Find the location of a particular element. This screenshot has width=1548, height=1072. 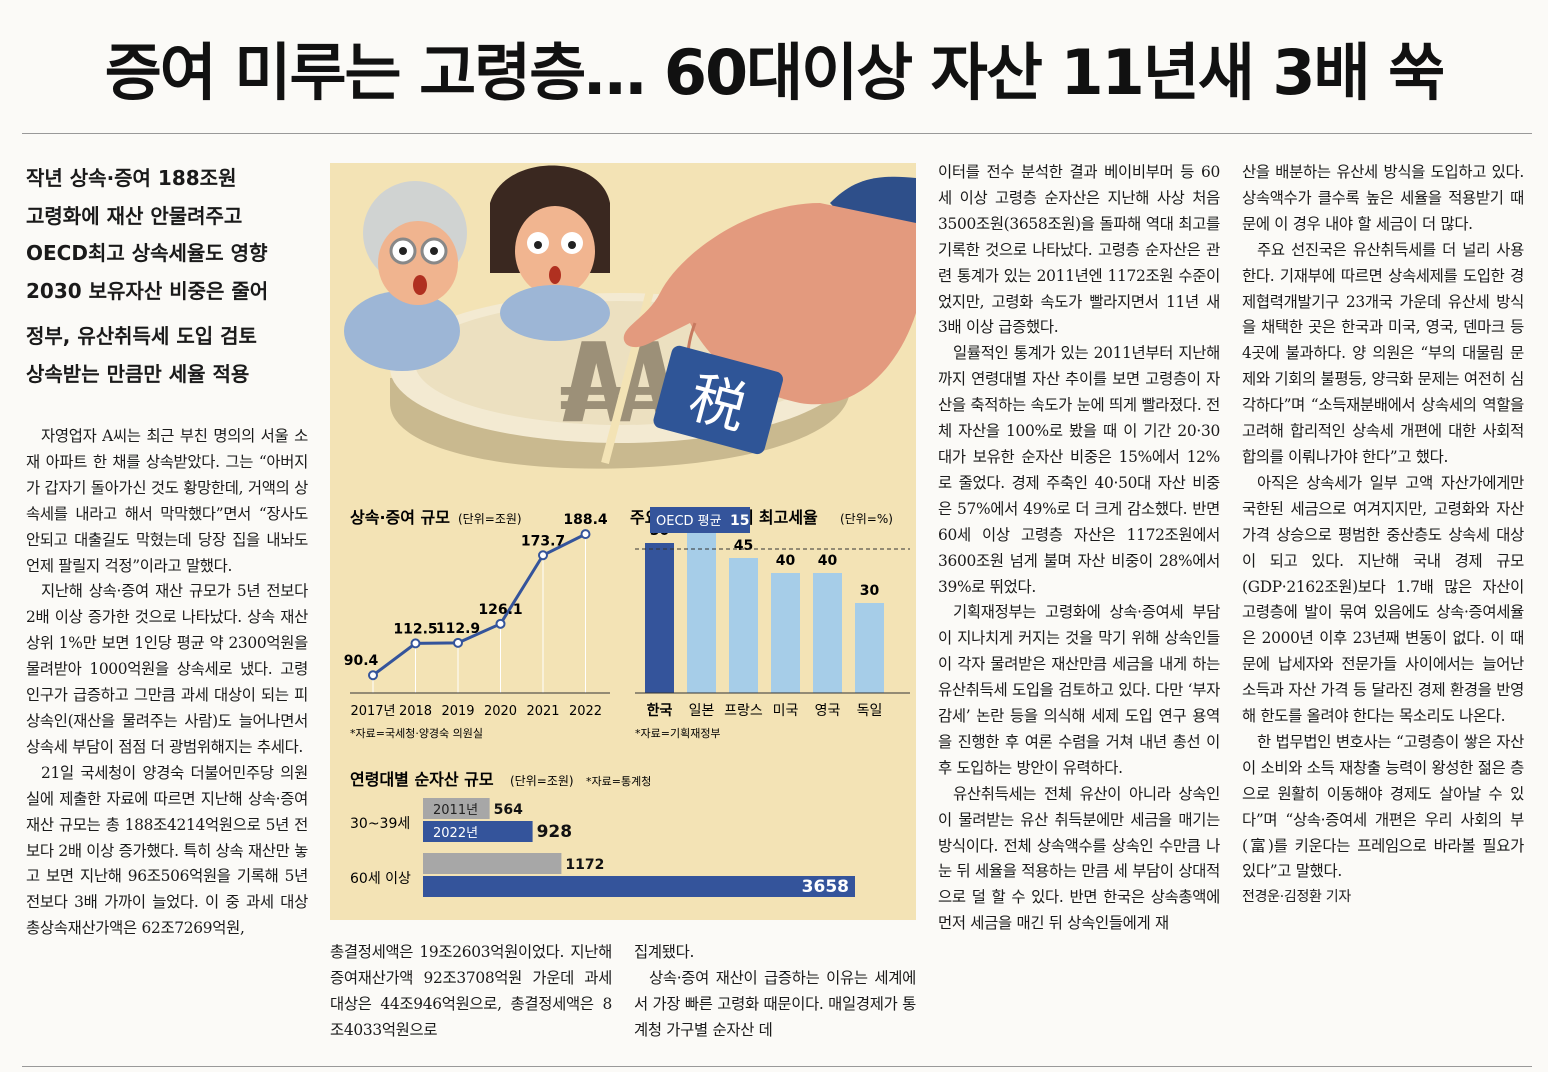

series-label: 2011년 is located at coordinates (455, 810).